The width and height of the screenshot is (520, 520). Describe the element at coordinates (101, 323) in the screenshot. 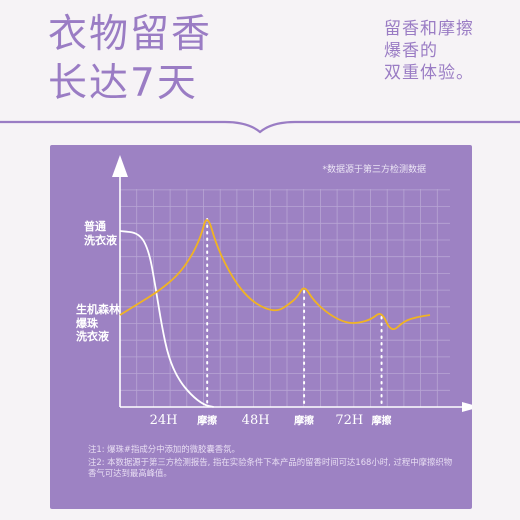

I see `ylabel-beads-detergent: 生机森林 爆珠 洗衣液` at that location.